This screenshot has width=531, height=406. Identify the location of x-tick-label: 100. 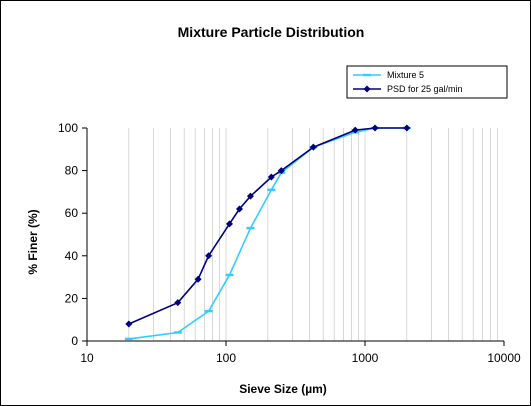
(226, 358).